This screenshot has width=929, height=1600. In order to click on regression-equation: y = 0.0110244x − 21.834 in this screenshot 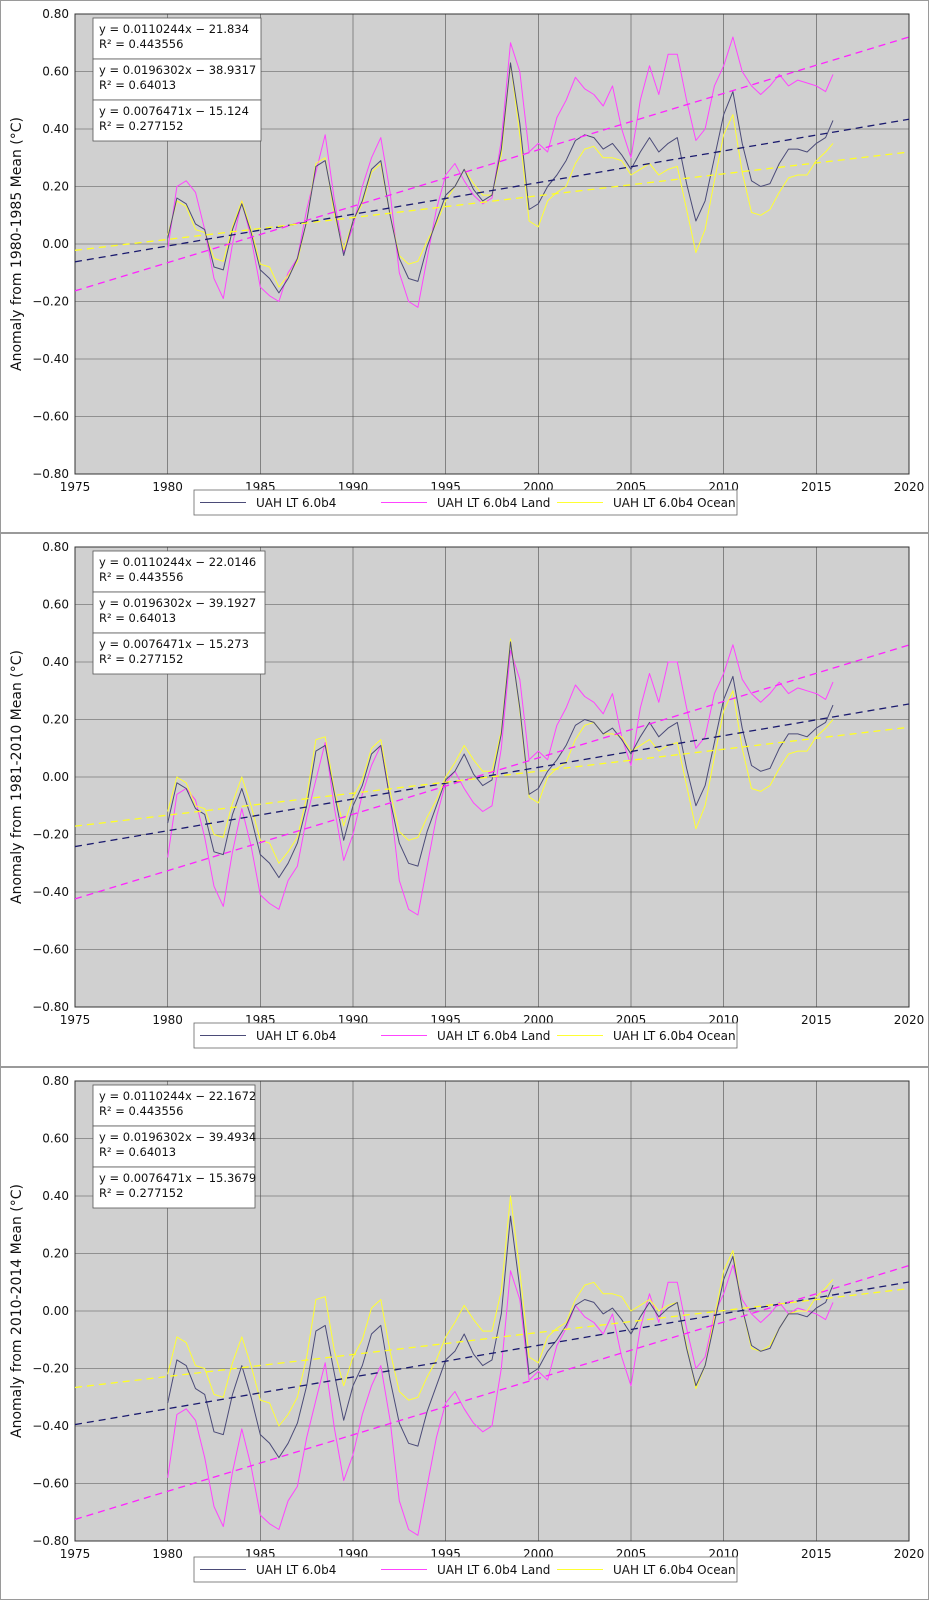, I will do `click(174, 29)`.